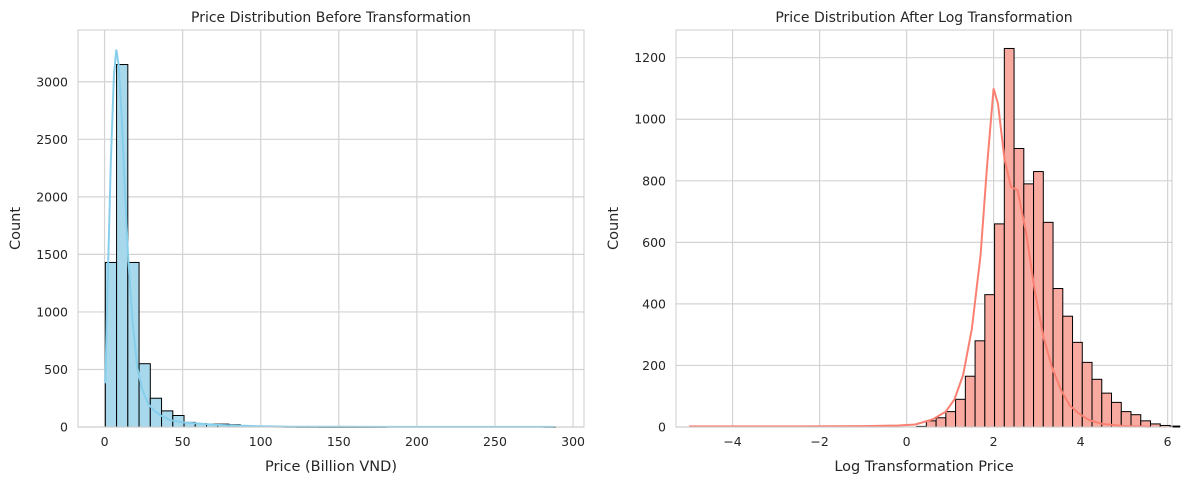  Describe the element at coordinates (52, 196) in the screenshot. I see `y-tick-label: 2000` at that location.